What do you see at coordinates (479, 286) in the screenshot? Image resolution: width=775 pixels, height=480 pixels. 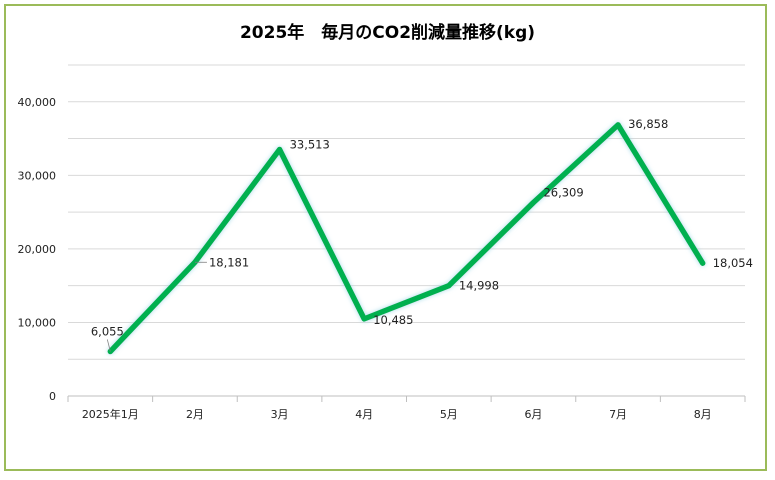 I see `data-label: 14,998` at bounding box center [479, 286].